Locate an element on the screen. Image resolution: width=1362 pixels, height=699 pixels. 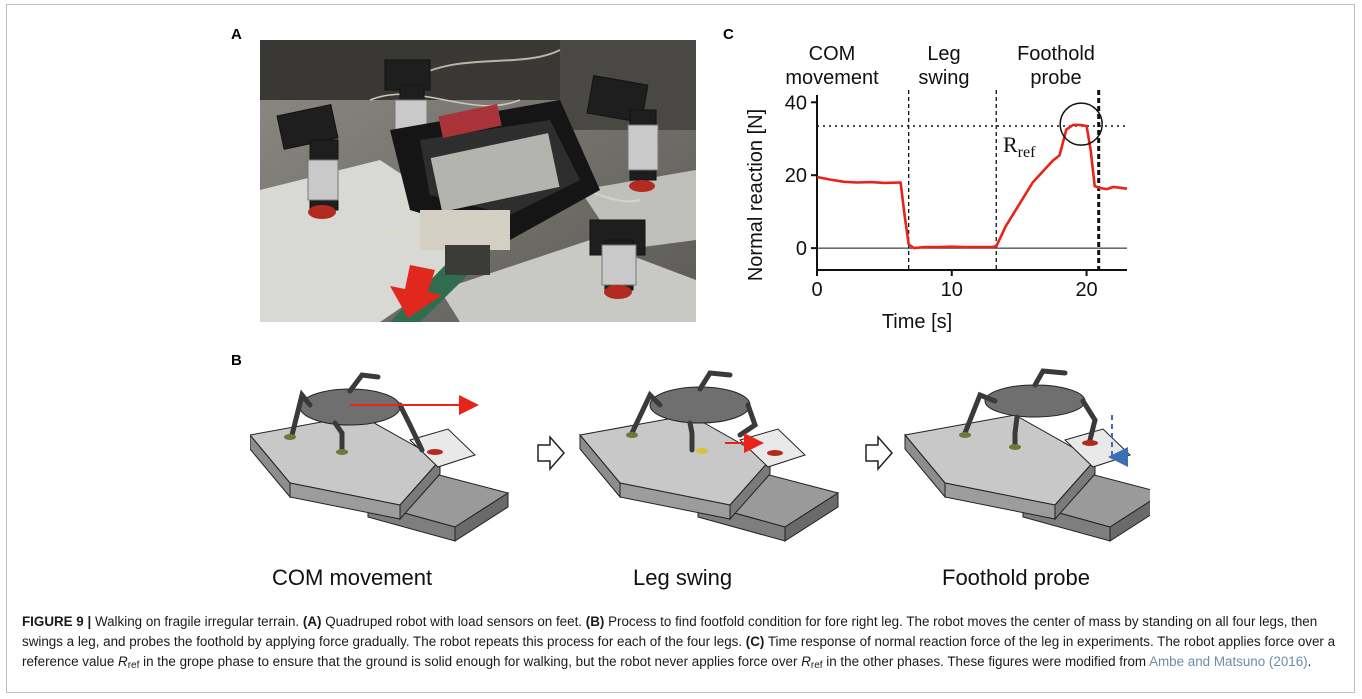
phase-label-swing-line1: Leg is located at coordinates (943, 54).